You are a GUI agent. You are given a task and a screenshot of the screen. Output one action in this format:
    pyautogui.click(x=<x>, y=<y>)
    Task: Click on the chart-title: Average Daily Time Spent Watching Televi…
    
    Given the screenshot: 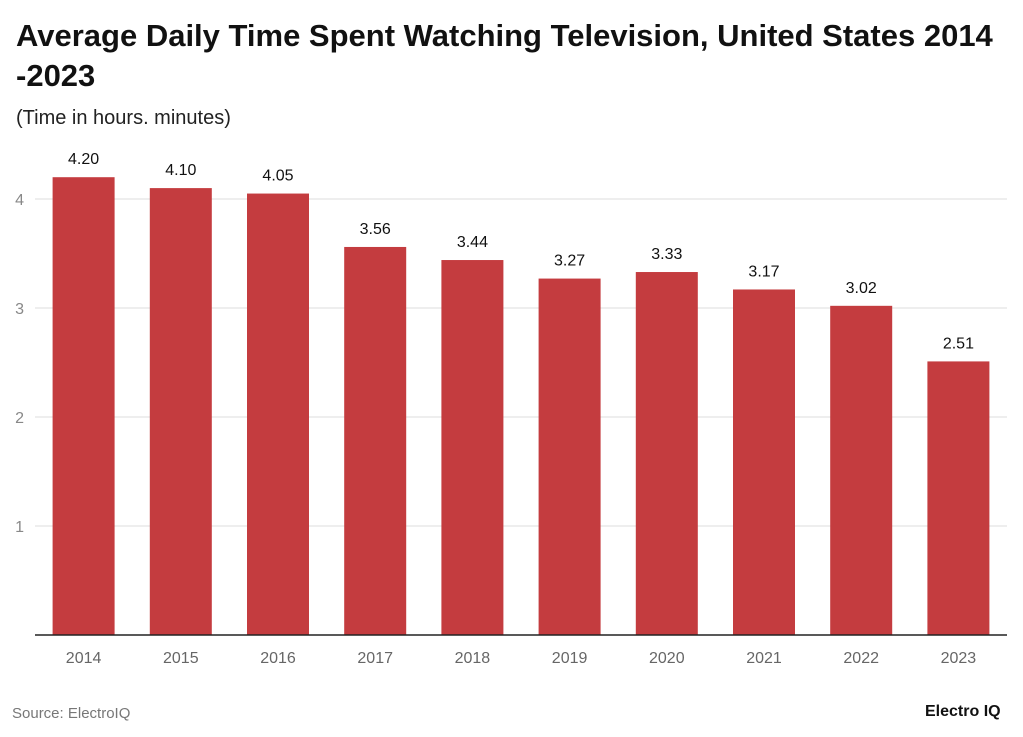 What is the action you would take?
    pyautogui.click(x=504, y=55)
    